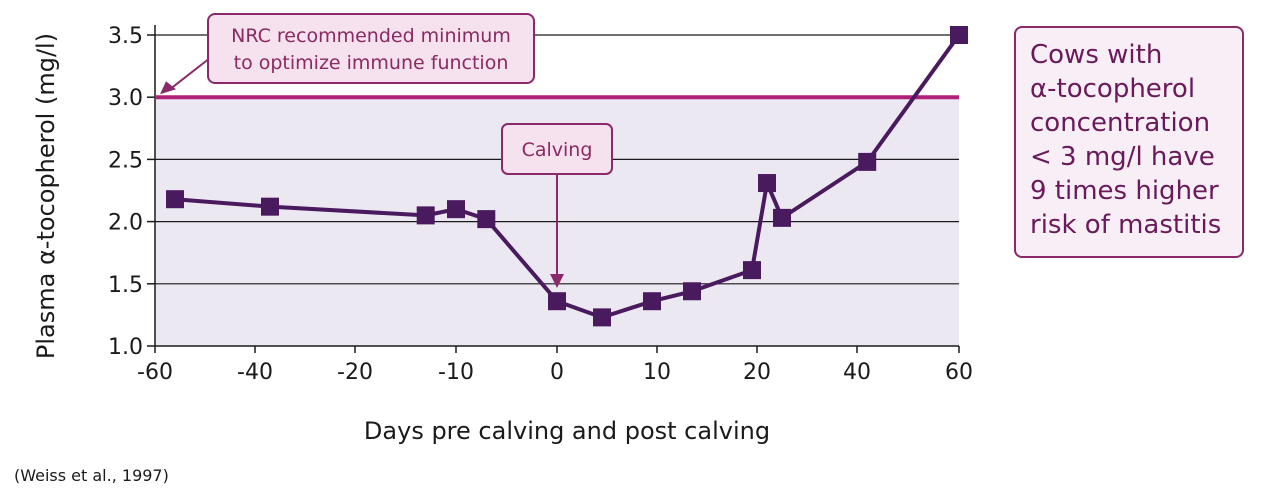 Image resolution: width=1280 pixels, height=498 pixels. I want to click on y-tick-label: 2.0, so click(125, 223).